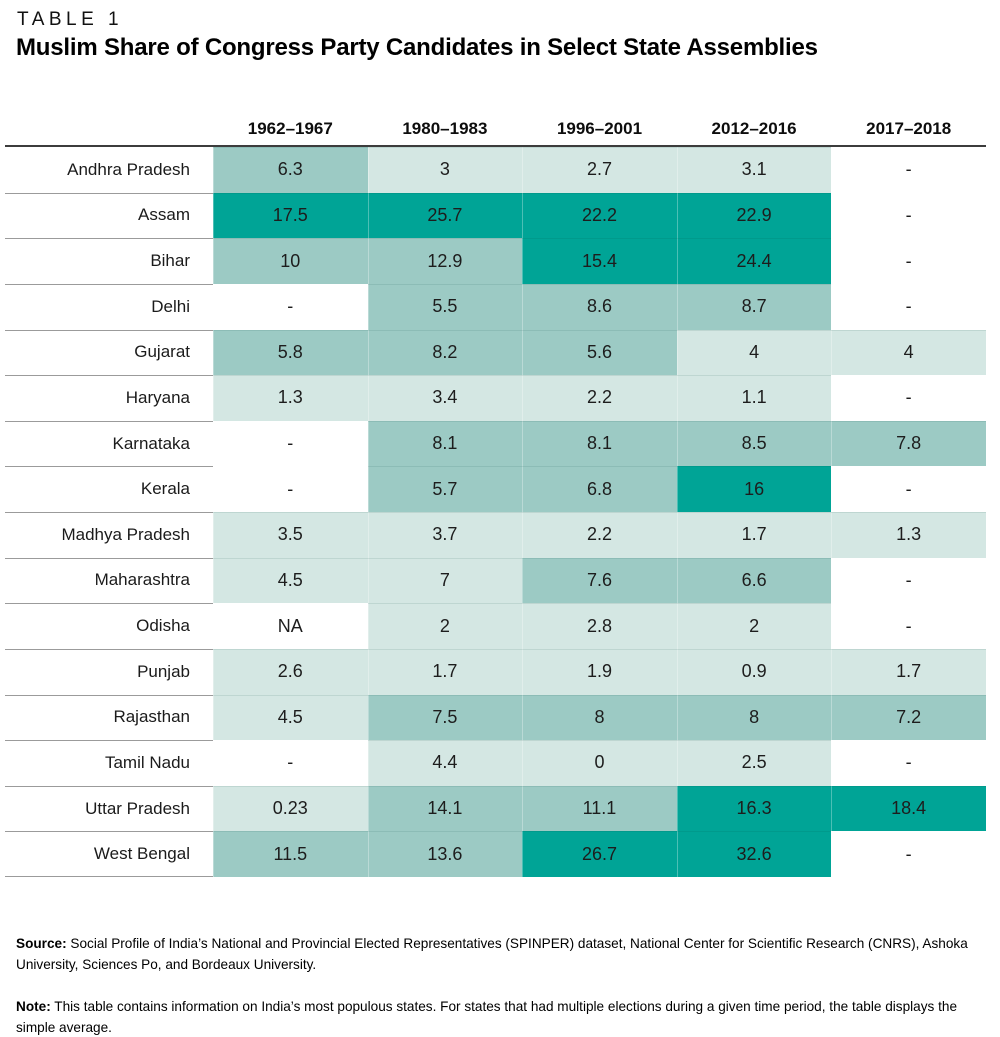 Image resolution: width=1000 pixels, height=1037 pixels. I want to click on heatmap-cell: 6.3, so click(290, 170).